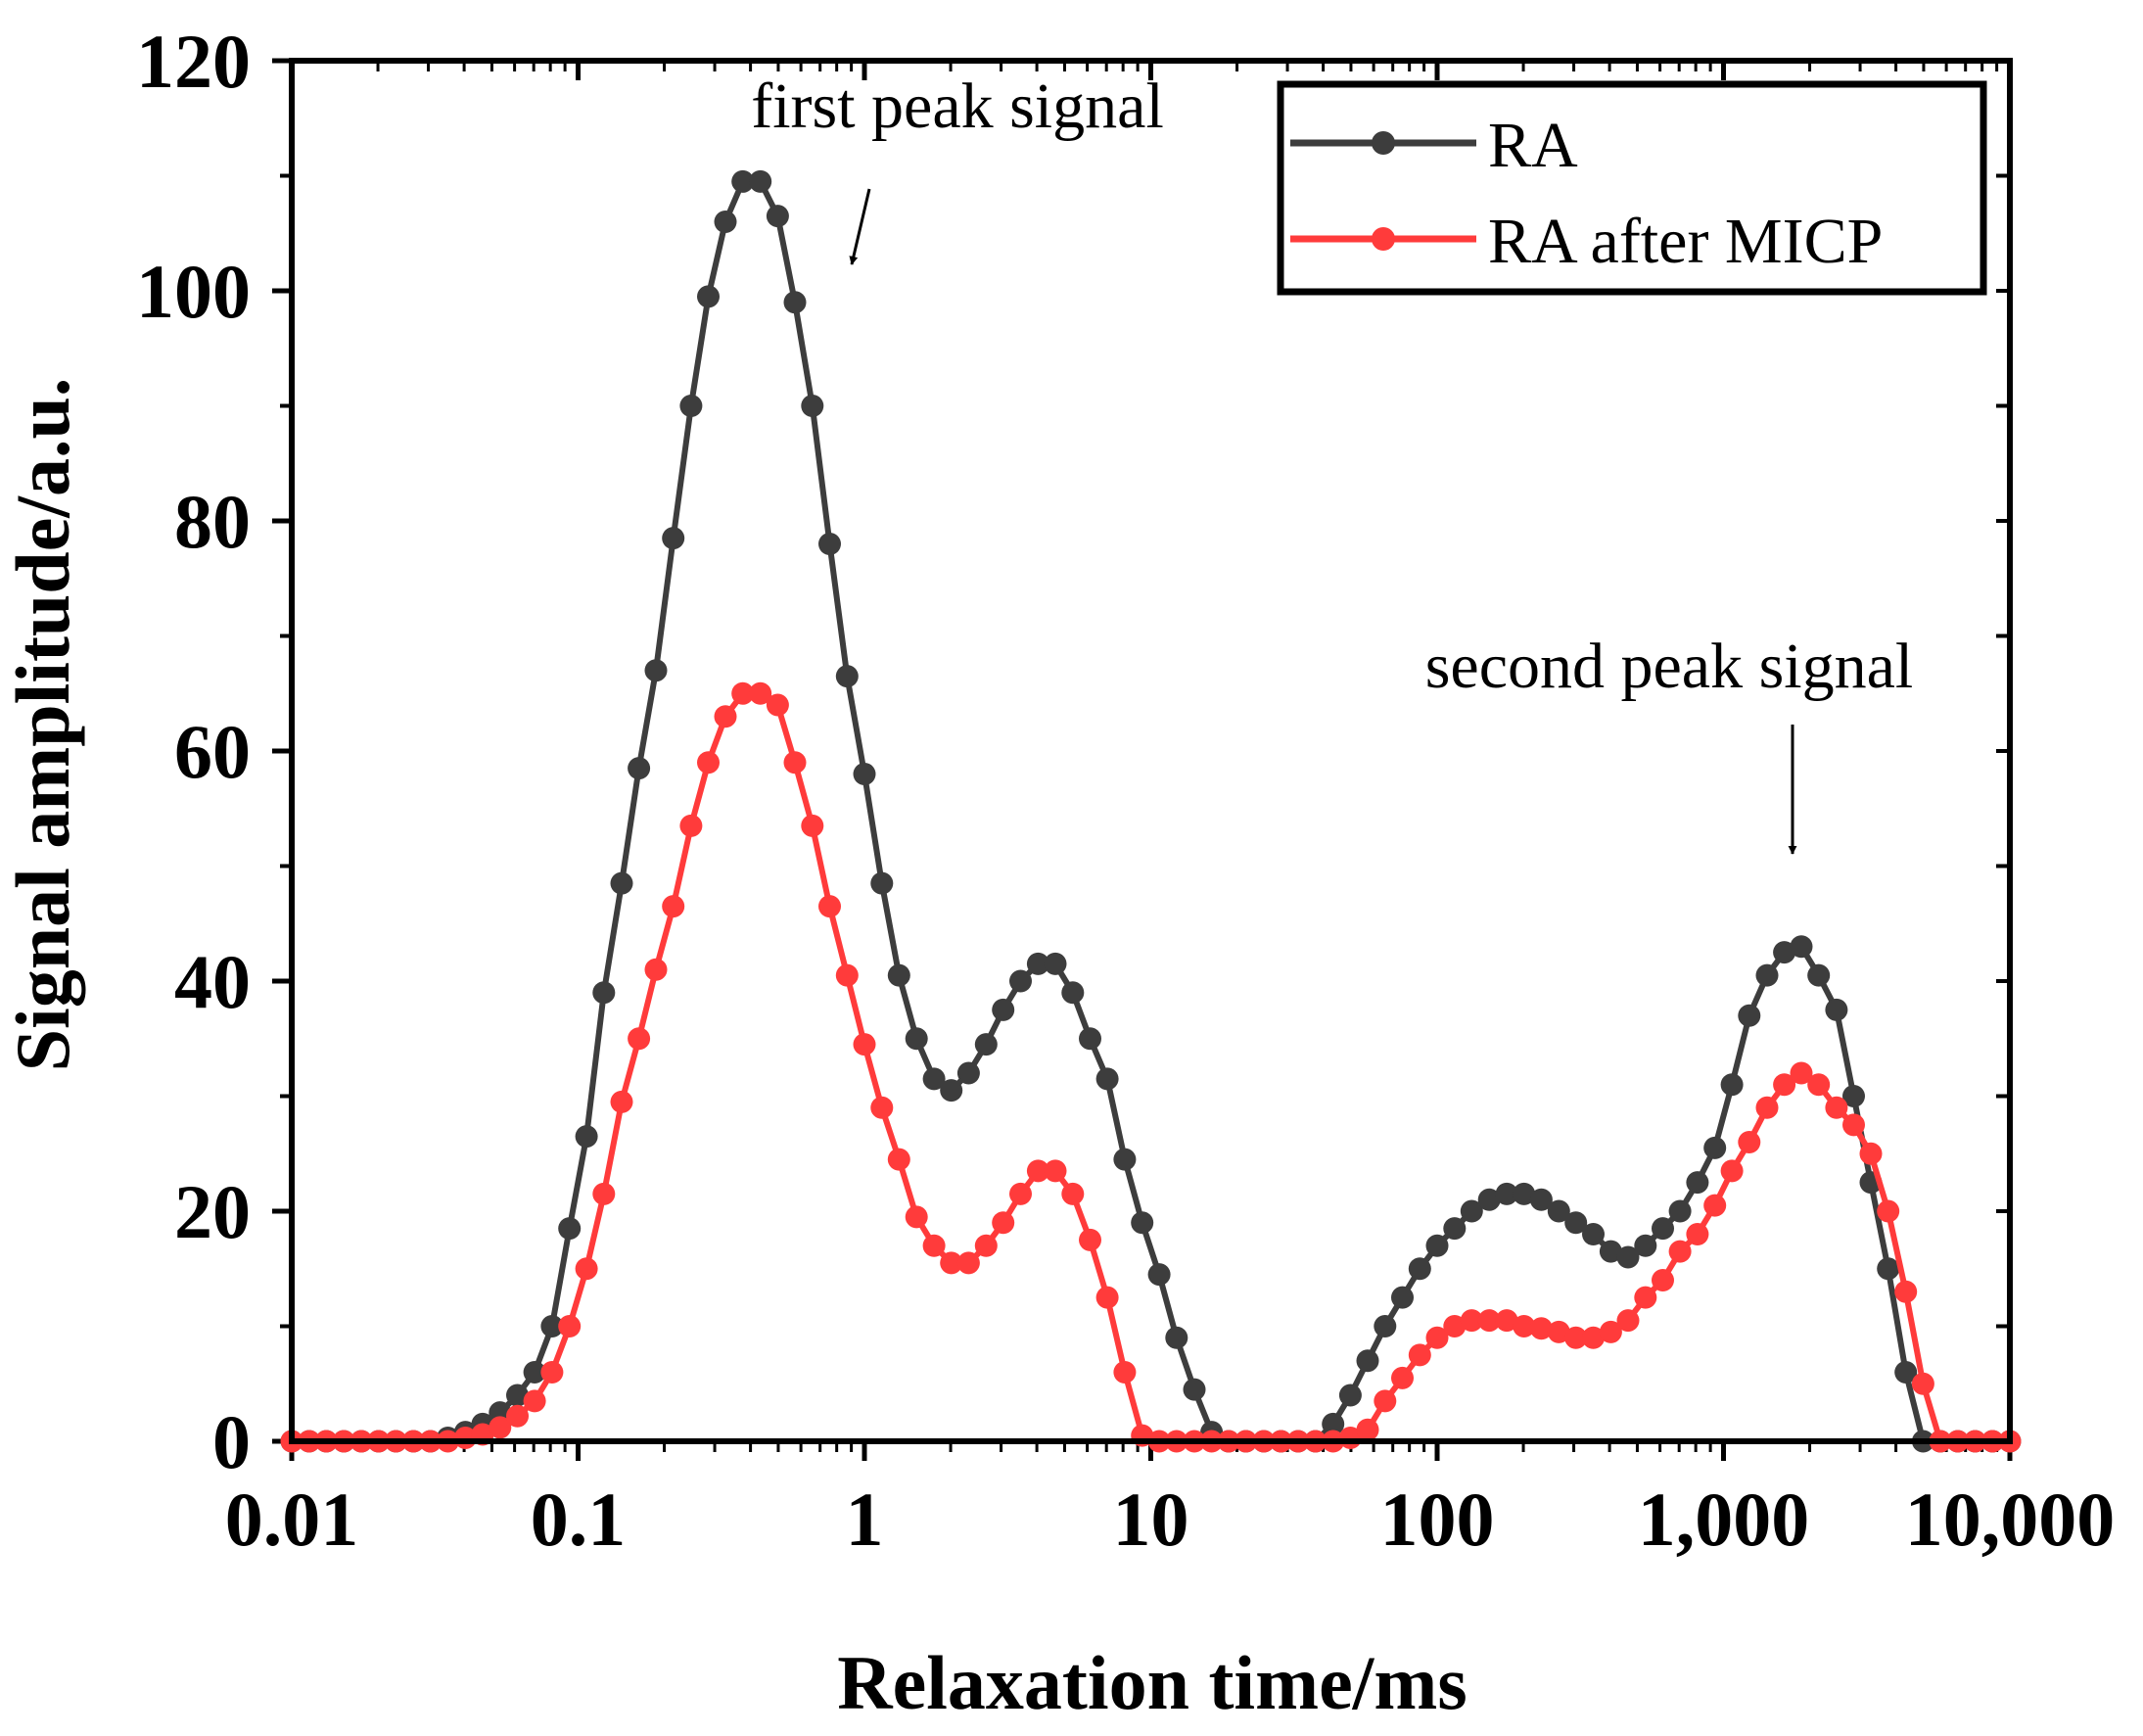  What do you see at coordinates (1151, 1519) in the screenshot?
I see `x-tick-label: 10` at bounding box center [1151, 1519].